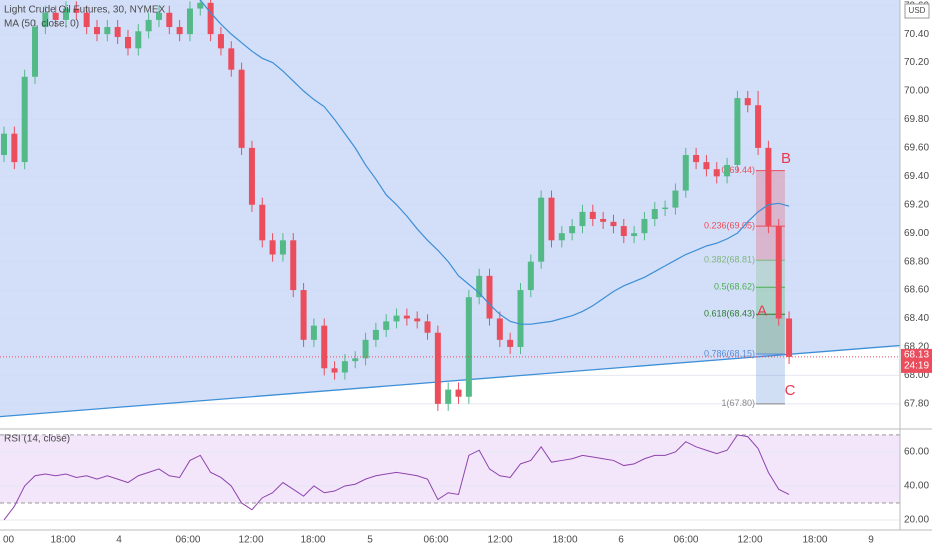  I want to click on y-tick-label: 68.00, so click(916, 375).